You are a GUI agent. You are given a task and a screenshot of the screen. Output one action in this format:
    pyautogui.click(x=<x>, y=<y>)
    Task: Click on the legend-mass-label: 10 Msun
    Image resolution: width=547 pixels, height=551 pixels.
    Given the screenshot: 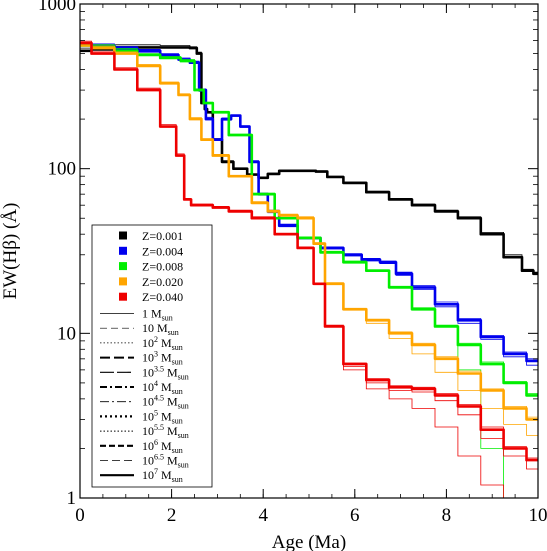 What is the action you would take?
    pyautogui.click(x=160, y=329)
    